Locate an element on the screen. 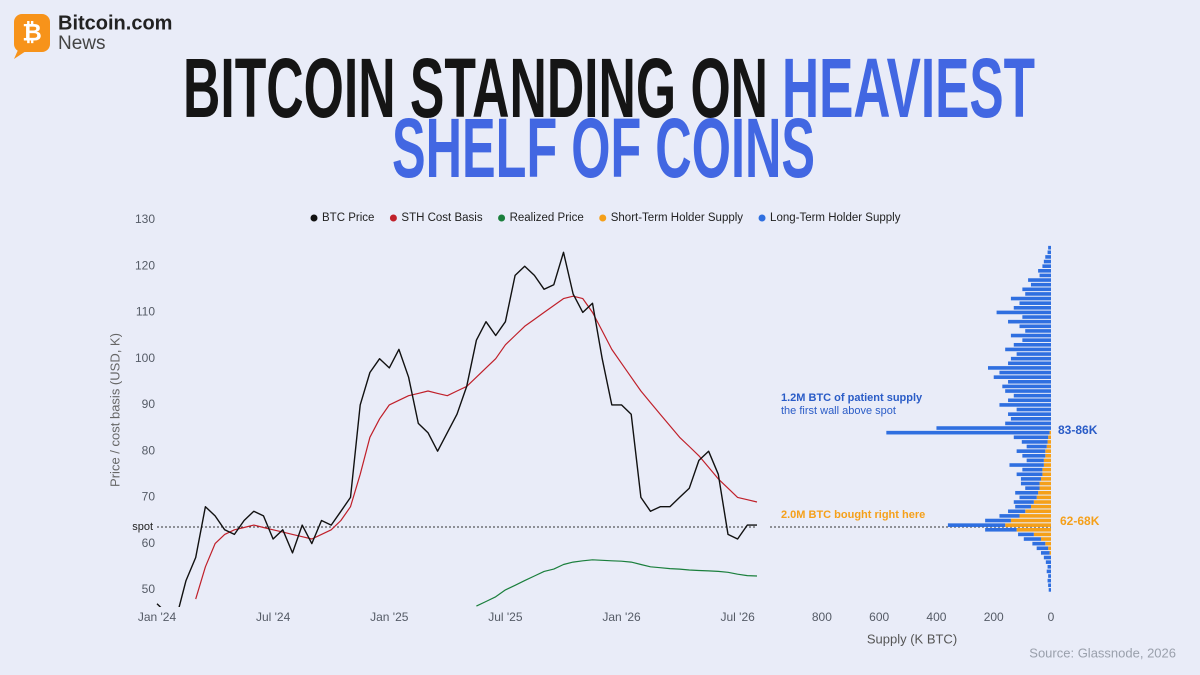 This screenshot has height=675, width=1200. logo-symbol: ₿ is located at coordinates (32, 32).